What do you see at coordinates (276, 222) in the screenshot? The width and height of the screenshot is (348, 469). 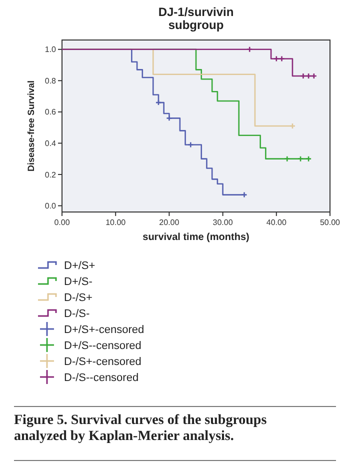 I see `x-tick-label: 40.00` at bounding box center [276, 222].